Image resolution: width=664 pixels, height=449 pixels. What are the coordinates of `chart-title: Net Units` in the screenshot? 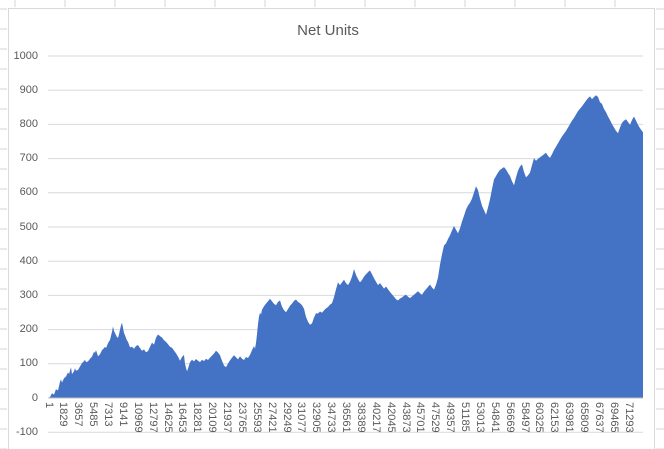 It's located at (328, 30).